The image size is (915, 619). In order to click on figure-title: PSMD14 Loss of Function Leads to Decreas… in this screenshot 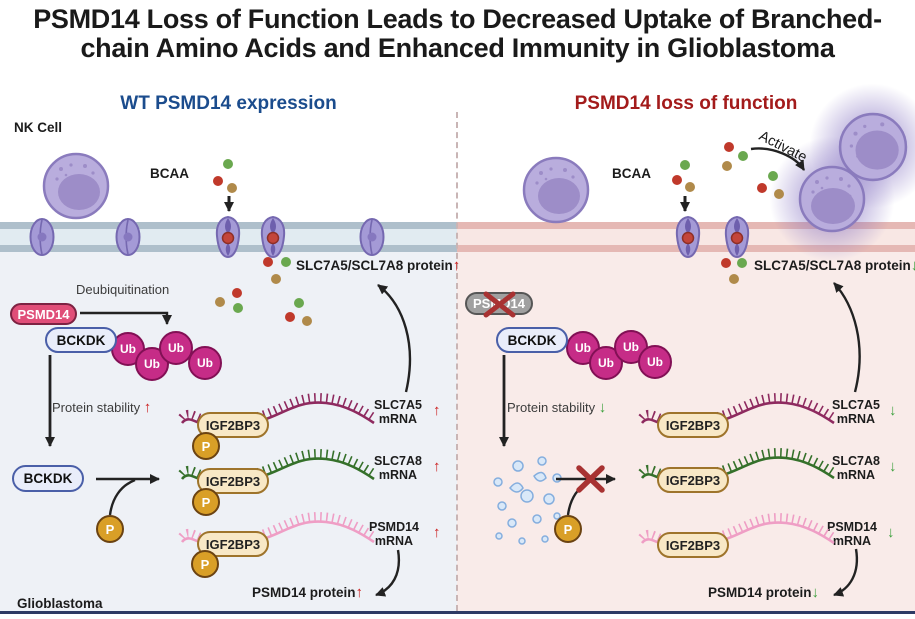, I will do `click(457, 34)`.